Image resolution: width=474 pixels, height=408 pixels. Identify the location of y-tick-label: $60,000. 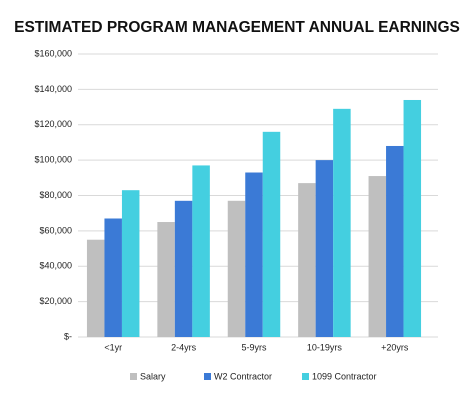
(55, 230).